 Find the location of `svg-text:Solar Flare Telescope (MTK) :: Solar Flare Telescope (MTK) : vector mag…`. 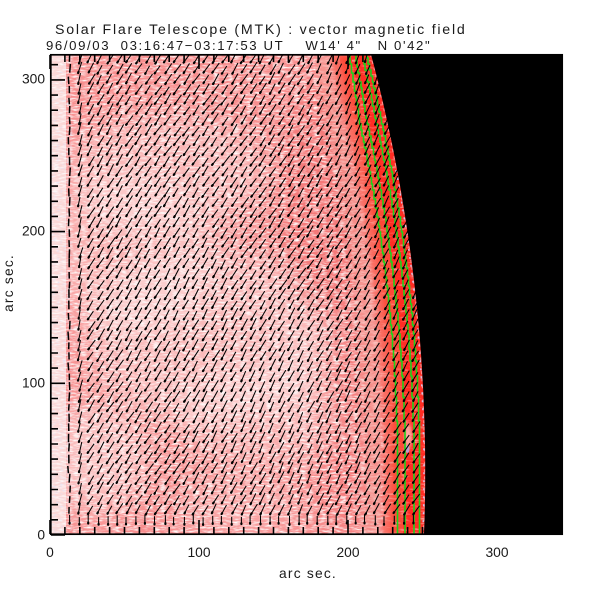

svg-text:Solar Flare Telescope (MTK) :: Solar Flare Telescope (MTK) : vector mag… is located at coordinates (260, 30).